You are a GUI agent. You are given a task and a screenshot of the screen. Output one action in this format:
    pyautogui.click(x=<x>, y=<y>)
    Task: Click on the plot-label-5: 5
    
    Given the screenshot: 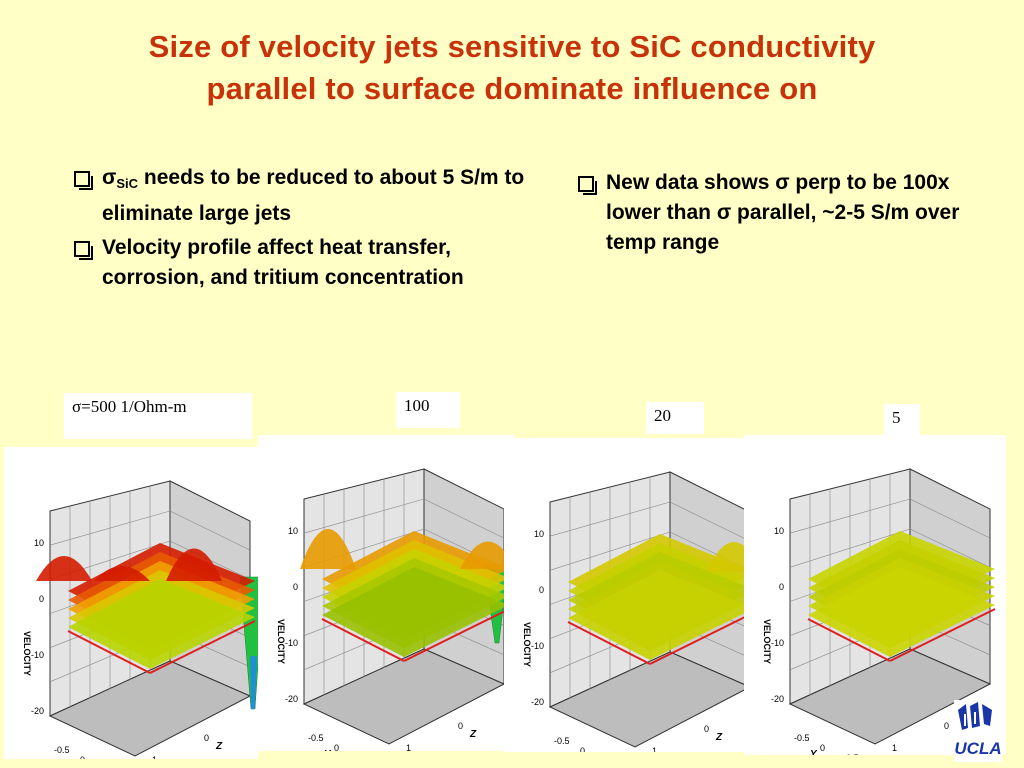 What is the action you would take?
    pyautogui.click(x=902, y=420)
    